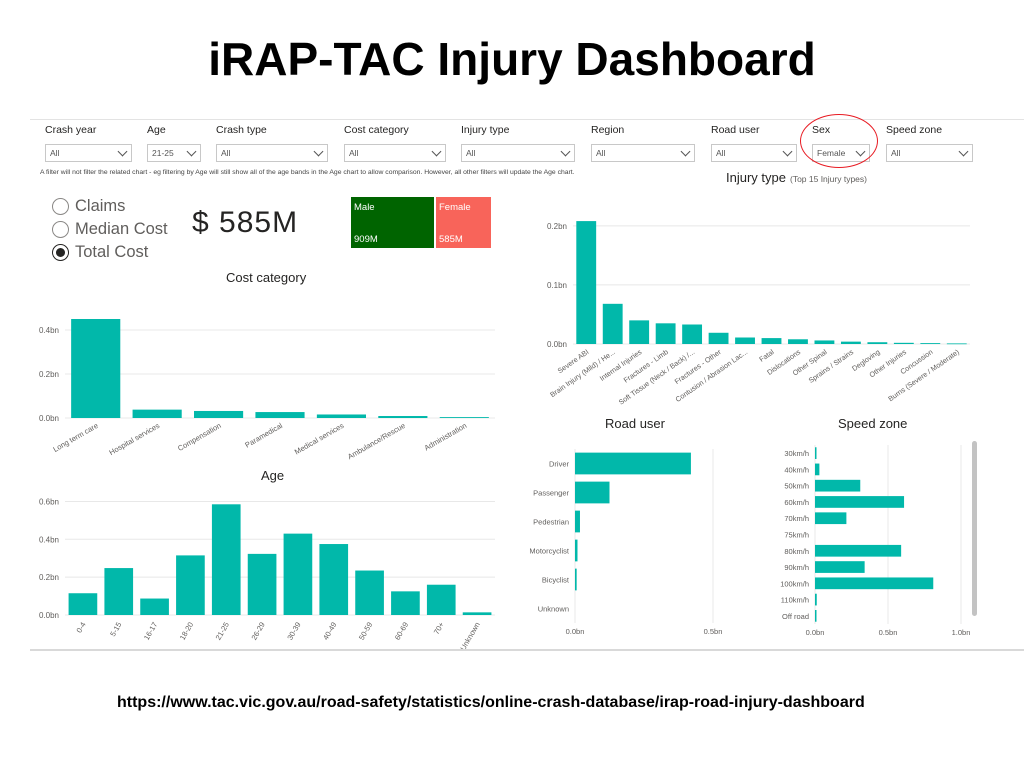 The height and width of the screenshot is (768, 1024). I want to click on y-tick-label: 90km/h, so click(796, 567).